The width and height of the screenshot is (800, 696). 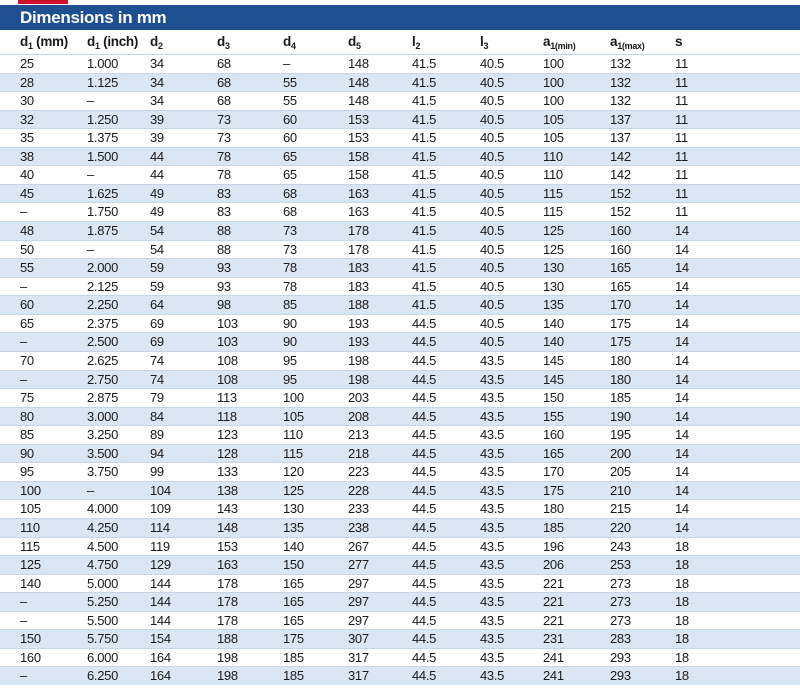 What do you see at coordinates (27, 268) in the screenshot?
I see `table-cell: 55` at bounding box center [27, 268].